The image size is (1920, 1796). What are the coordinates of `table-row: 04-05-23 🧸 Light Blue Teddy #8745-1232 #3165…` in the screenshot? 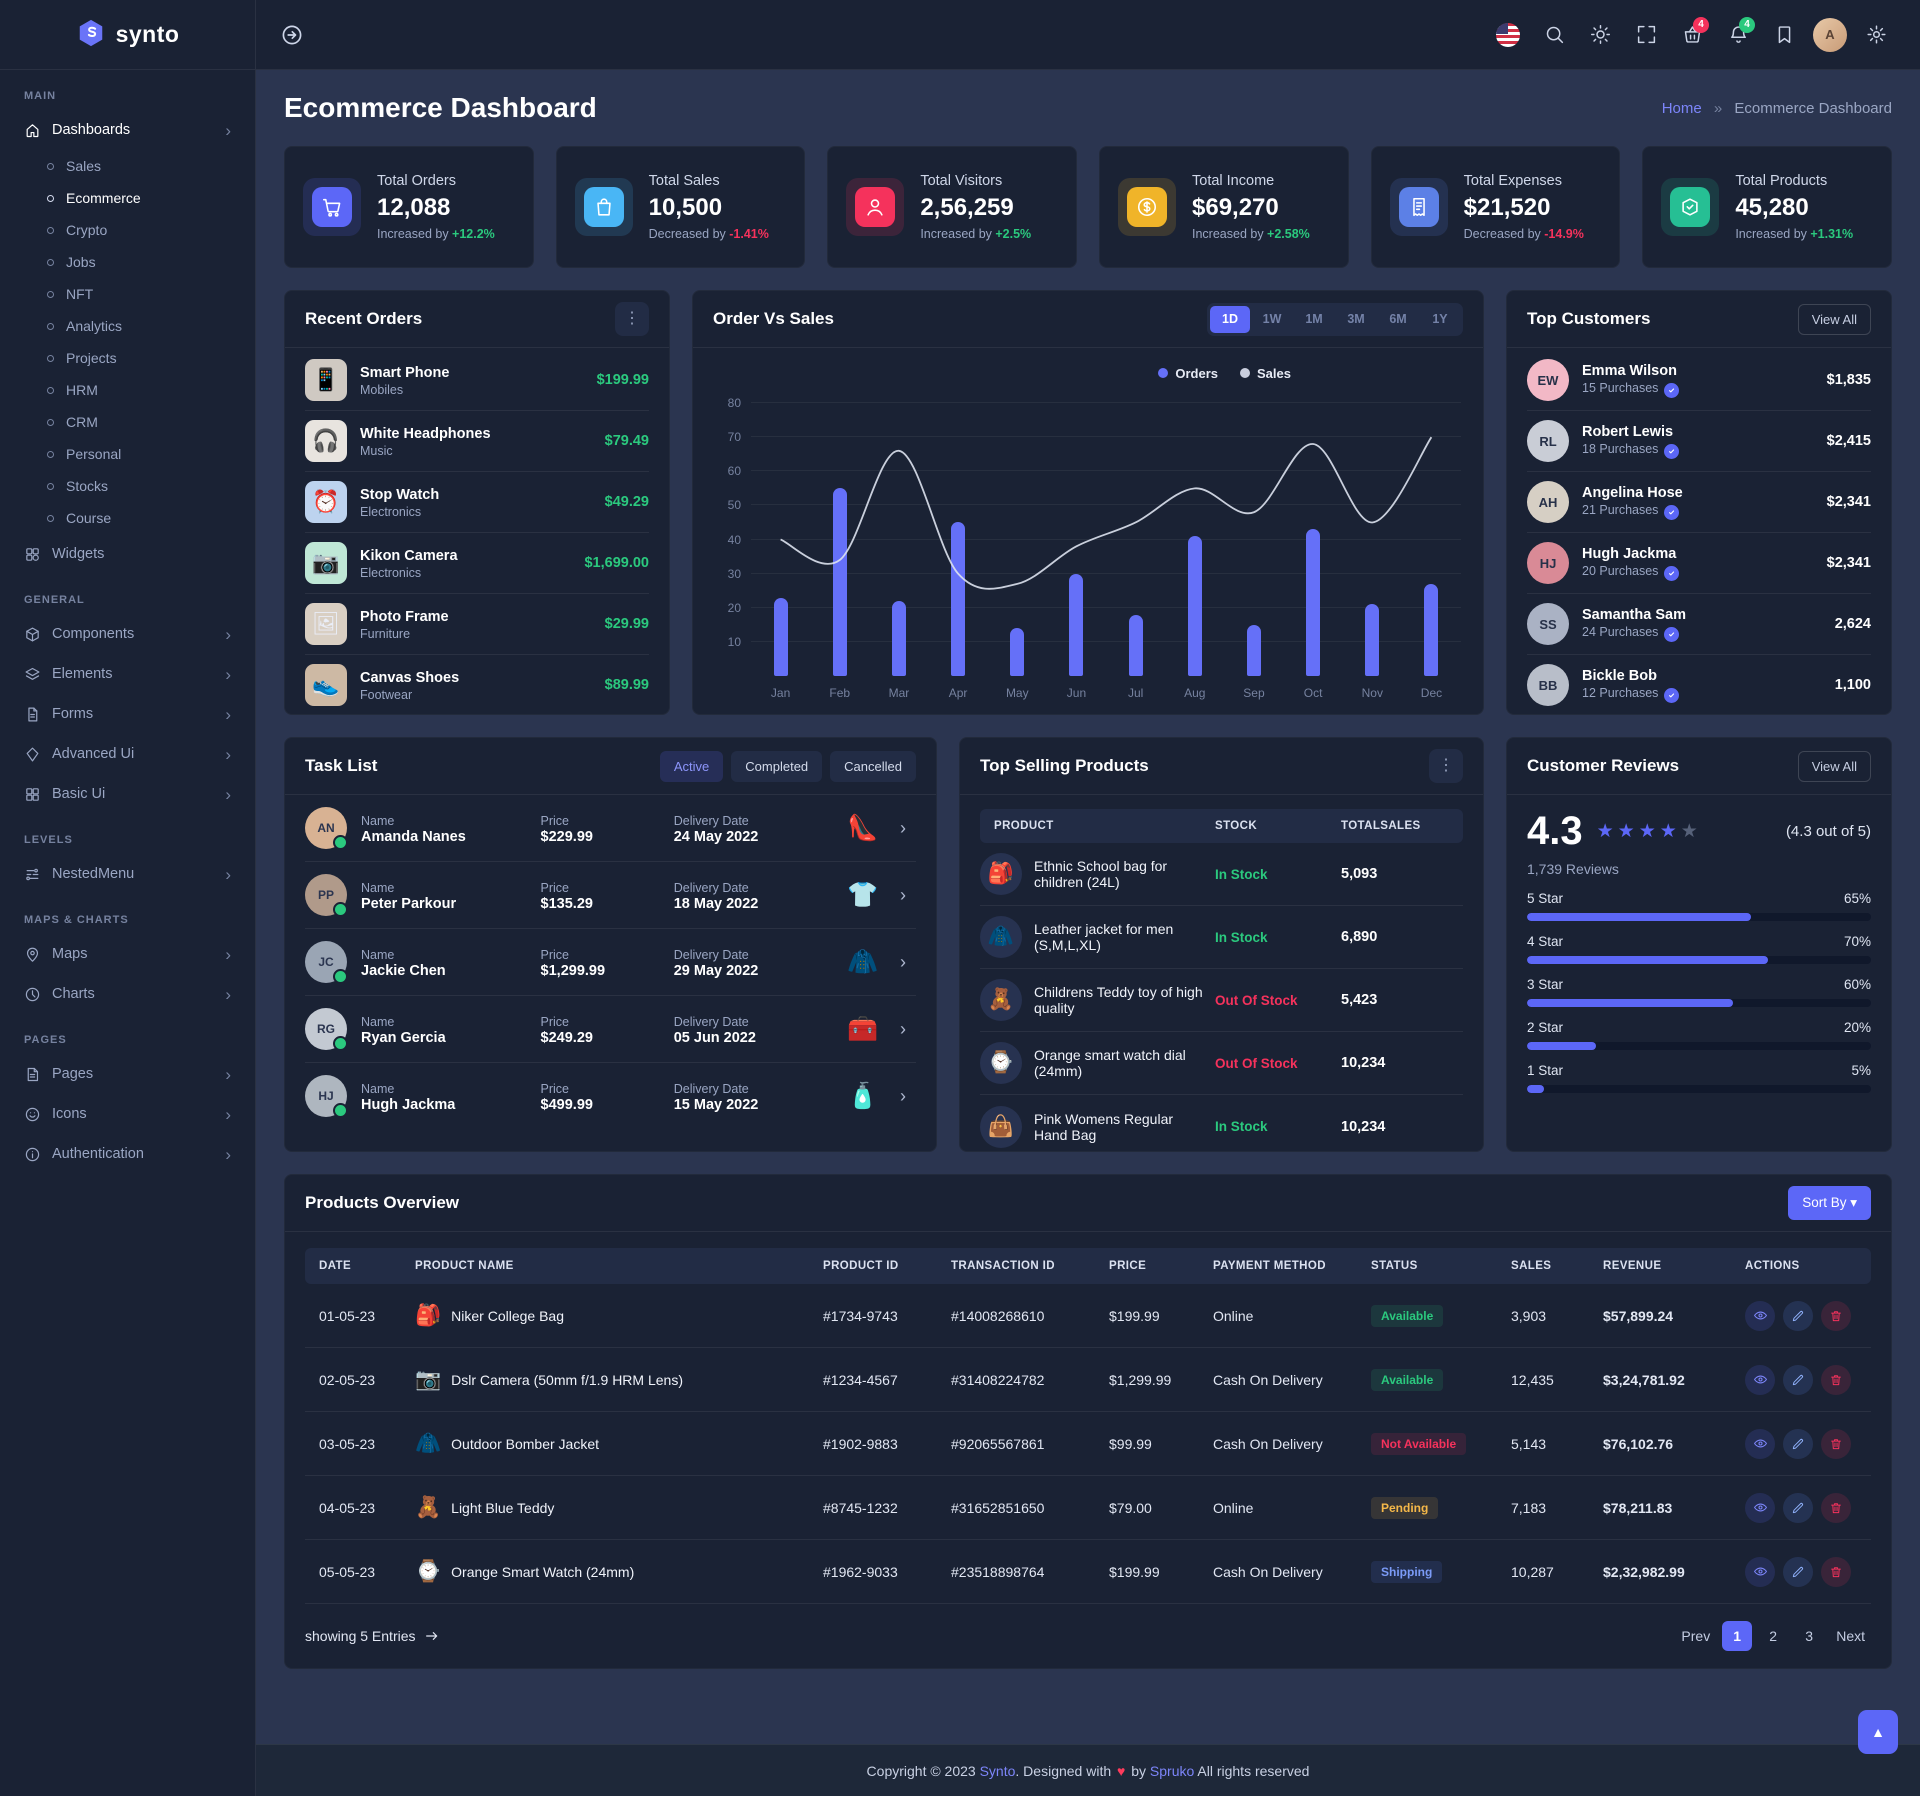 It's located at (1088, 1508).